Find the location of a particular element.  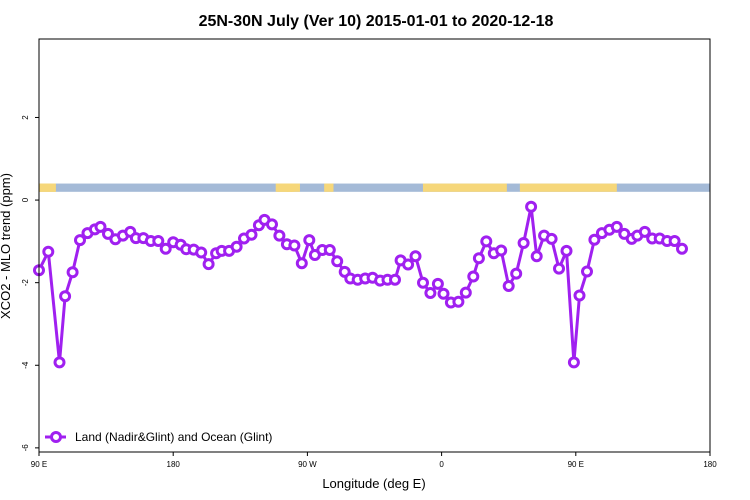

legend-label: Land (Nadir&Glint) and Ocean (Glint) is located at coordinates (173, 437).